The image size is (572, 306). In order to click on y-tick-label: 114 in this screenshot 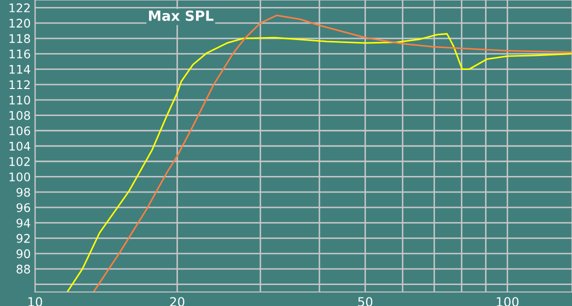, I will do `click(20, 69)`.